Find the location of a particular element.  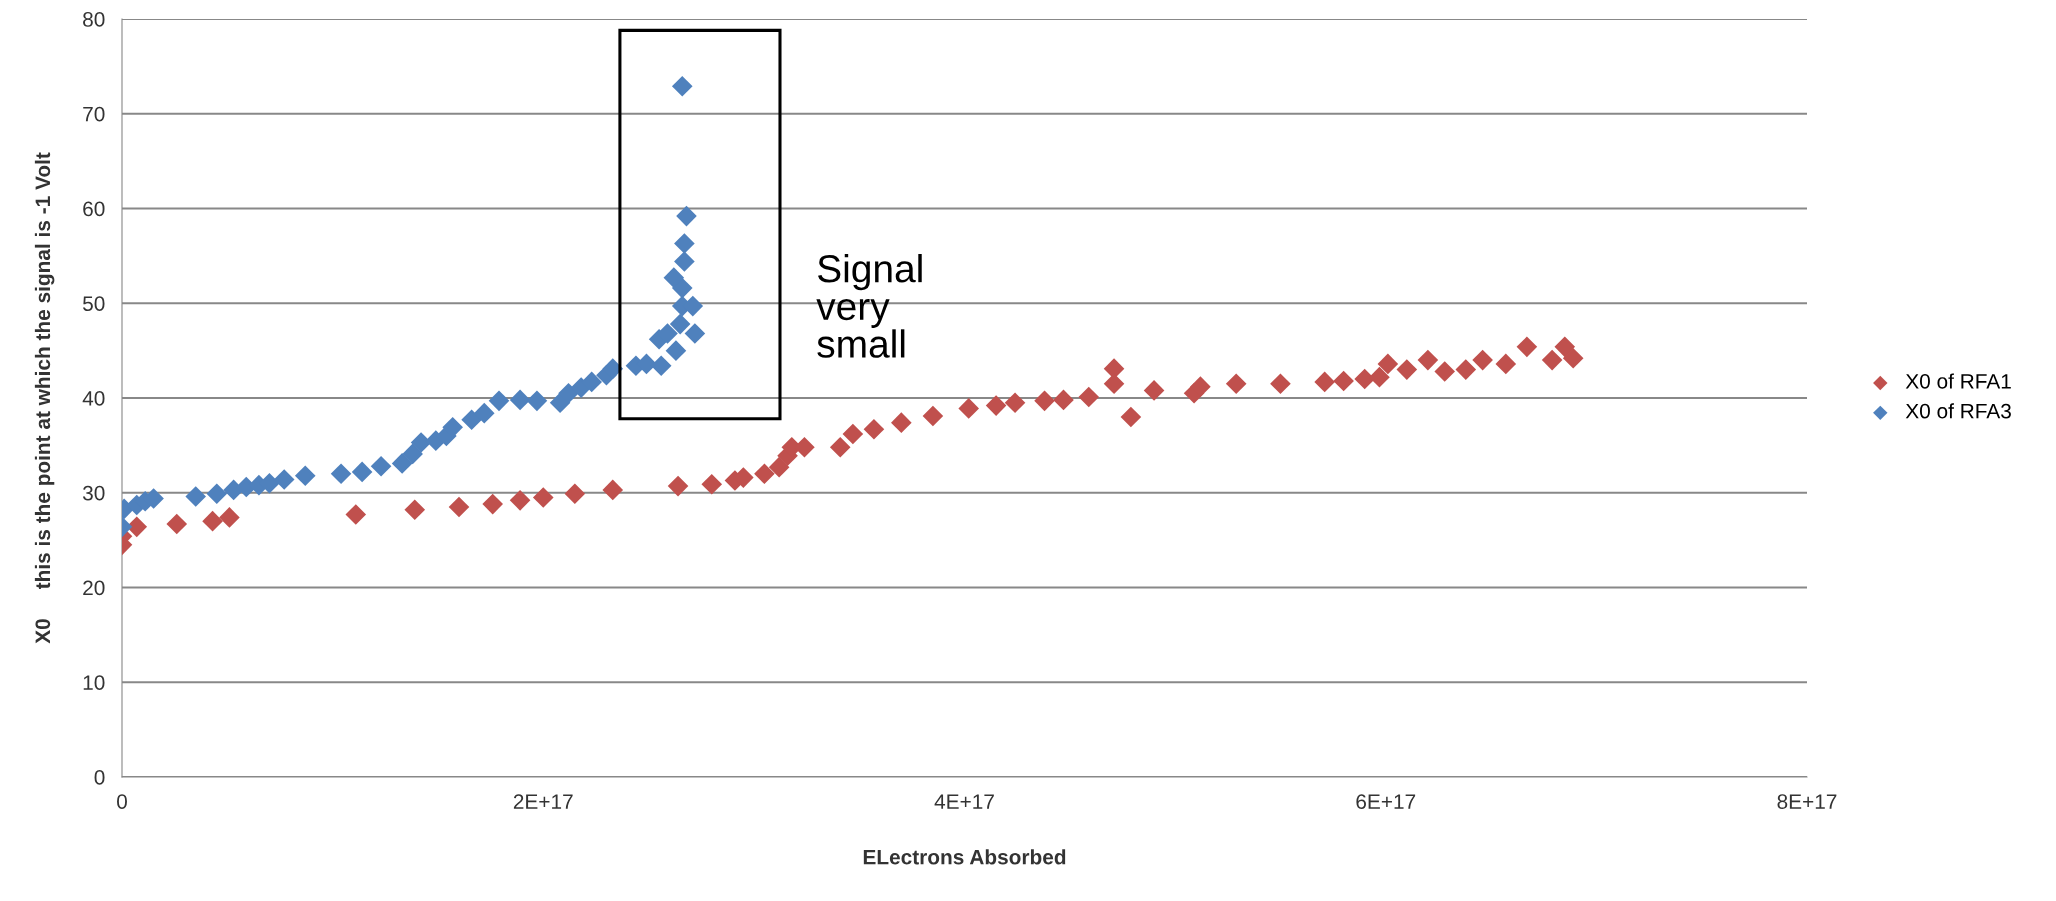

x-tick-label: 2E+17 is located at coordinates (543, 801).